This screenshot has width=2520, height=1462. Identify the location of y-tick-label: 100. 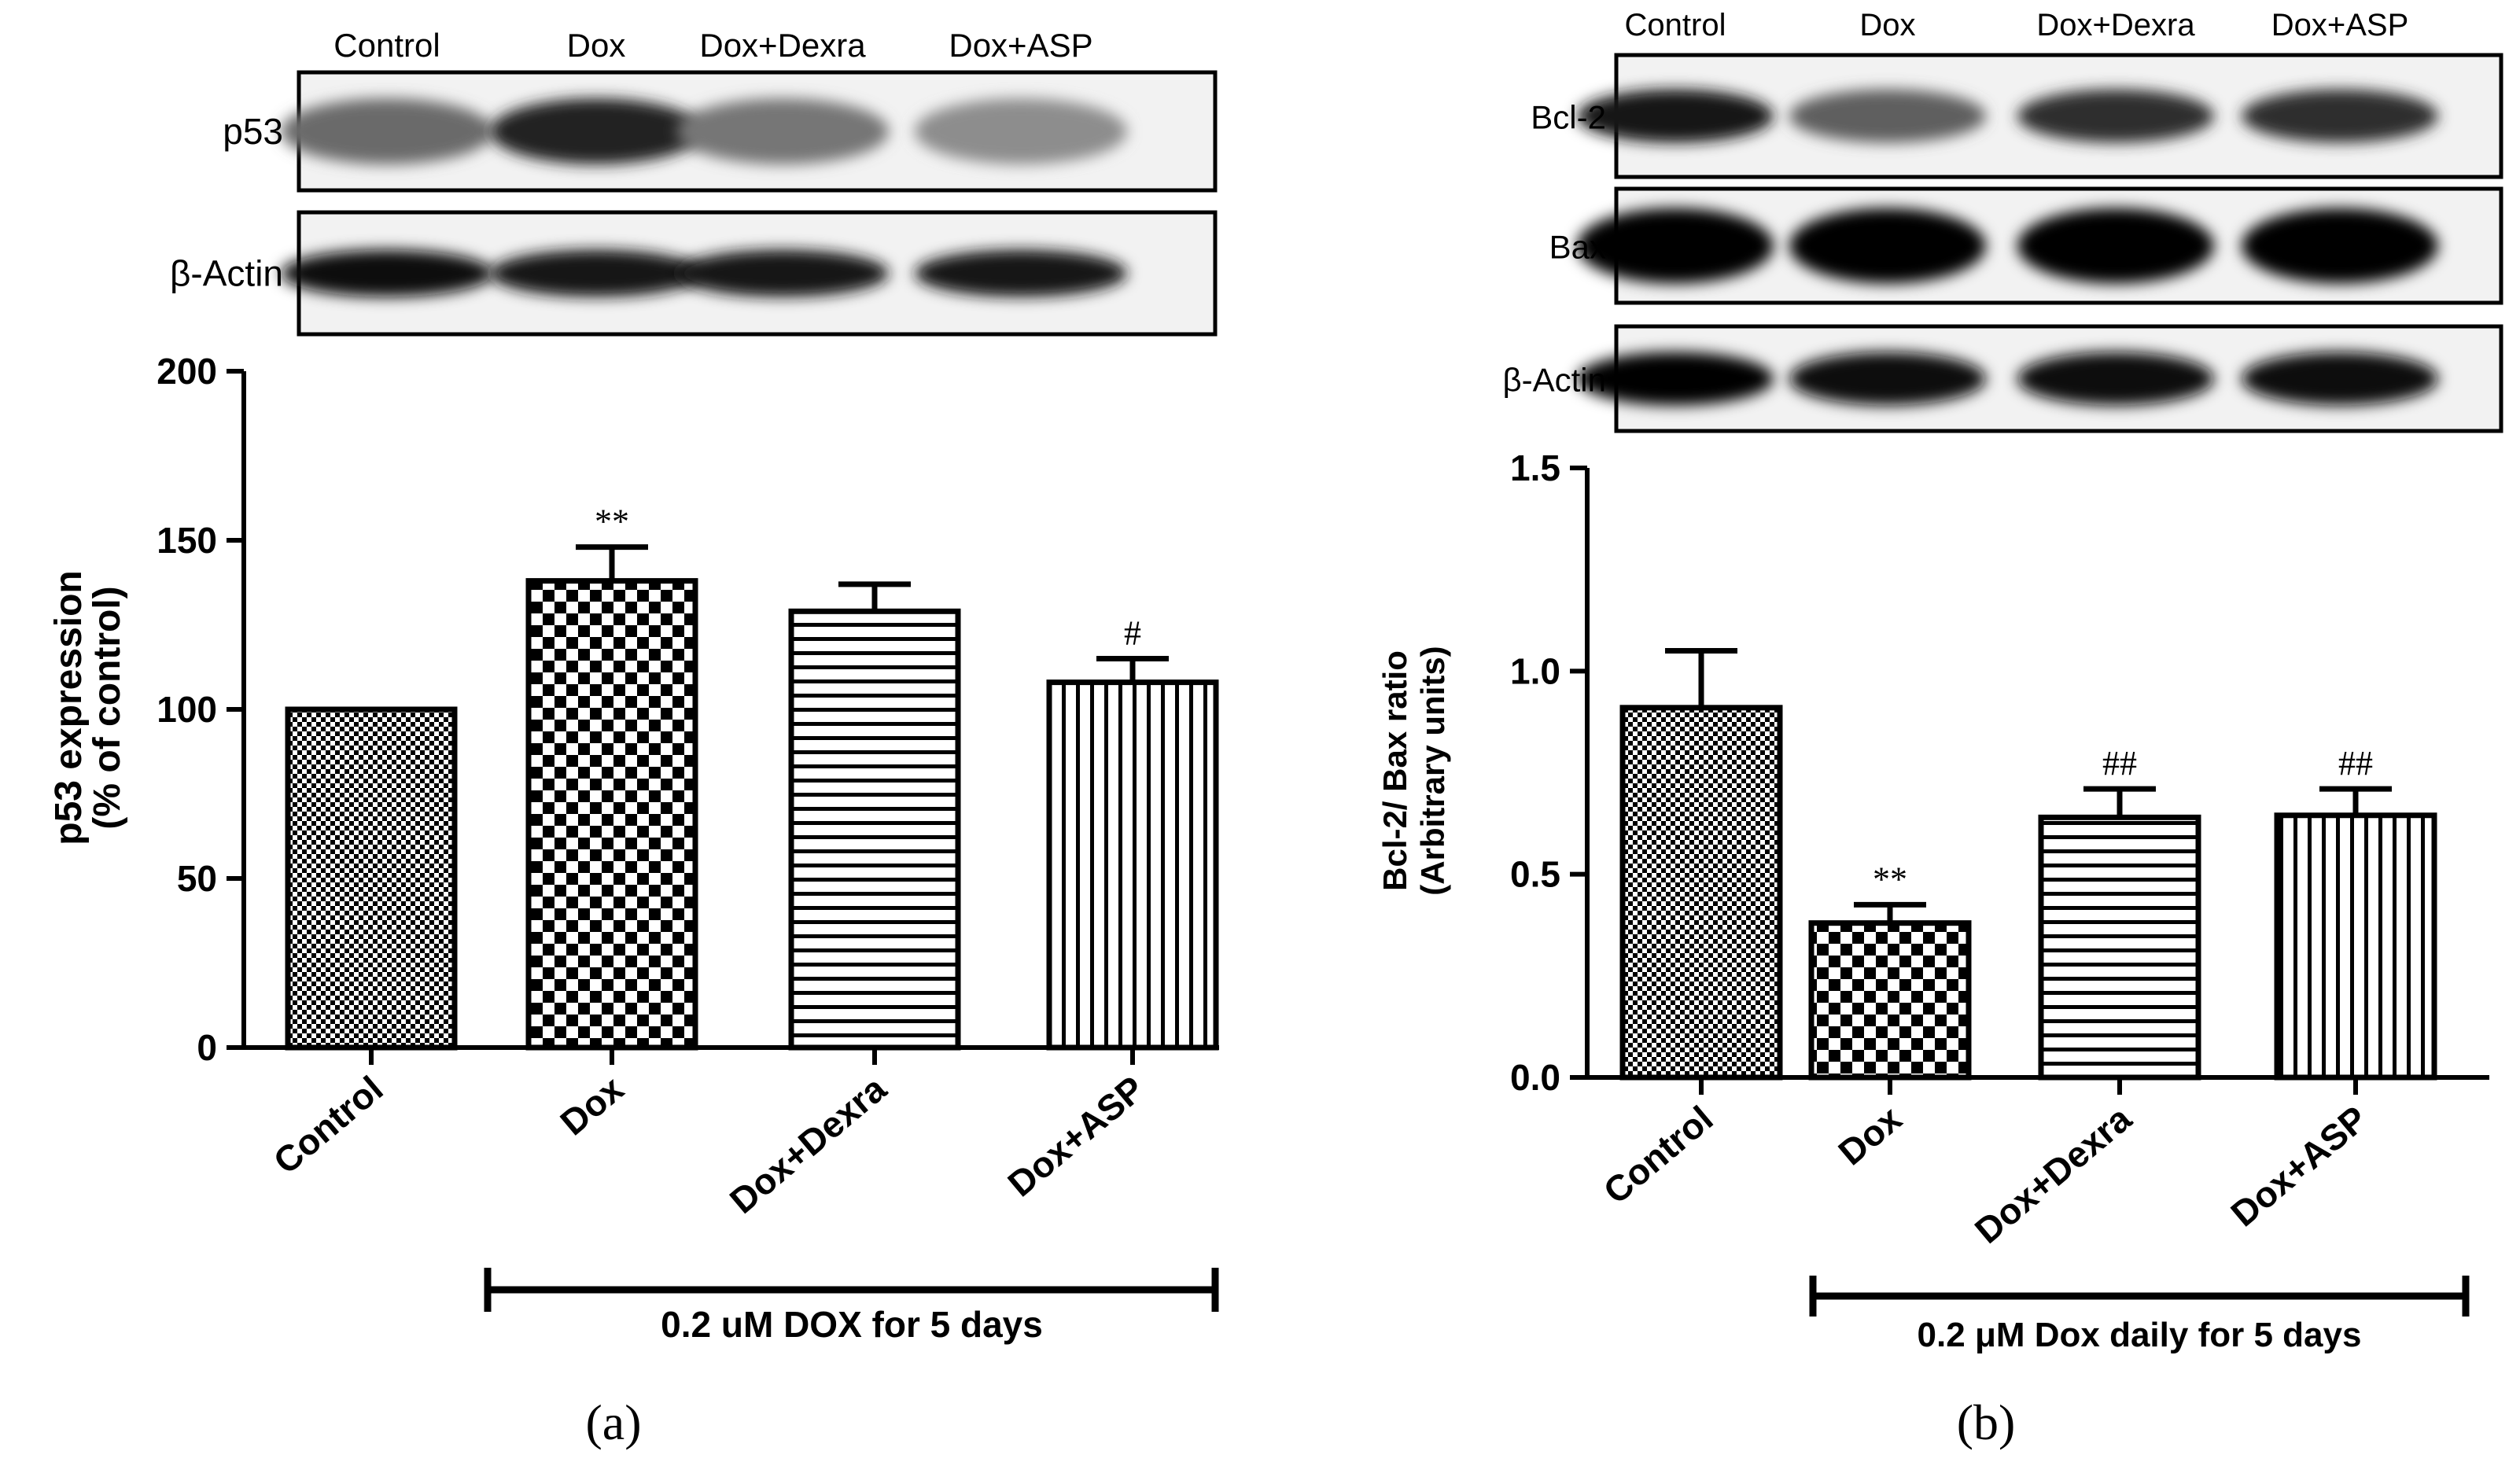
(187, 709).